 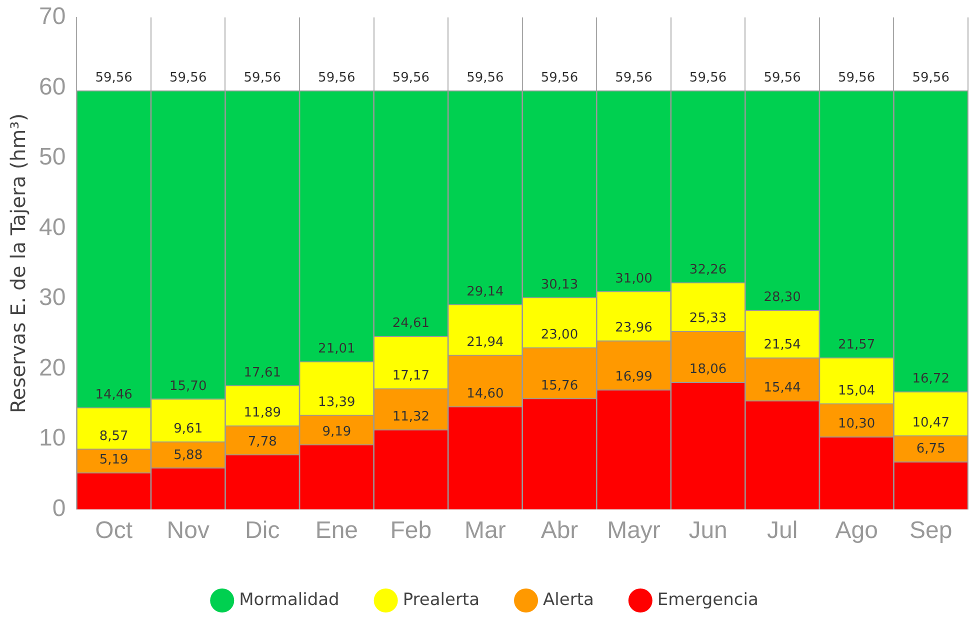 What do you see at coordinates (113, 460) in the screenshot?
I see `annotation: 5,19` at bounding box center [113, 460].